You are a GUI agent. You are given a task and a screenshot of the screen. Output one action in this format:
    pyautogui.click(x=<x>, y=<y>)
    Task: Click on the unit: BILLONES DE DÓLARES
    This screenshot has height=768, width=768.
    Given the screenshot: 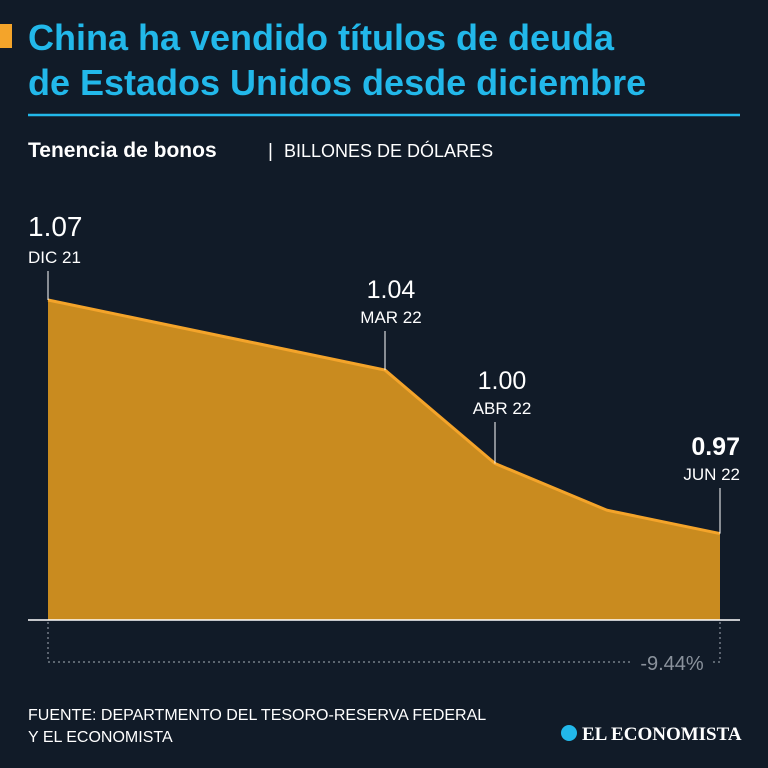 What is the action you would take?
    pyautogui.click(x=388, y=150)
    